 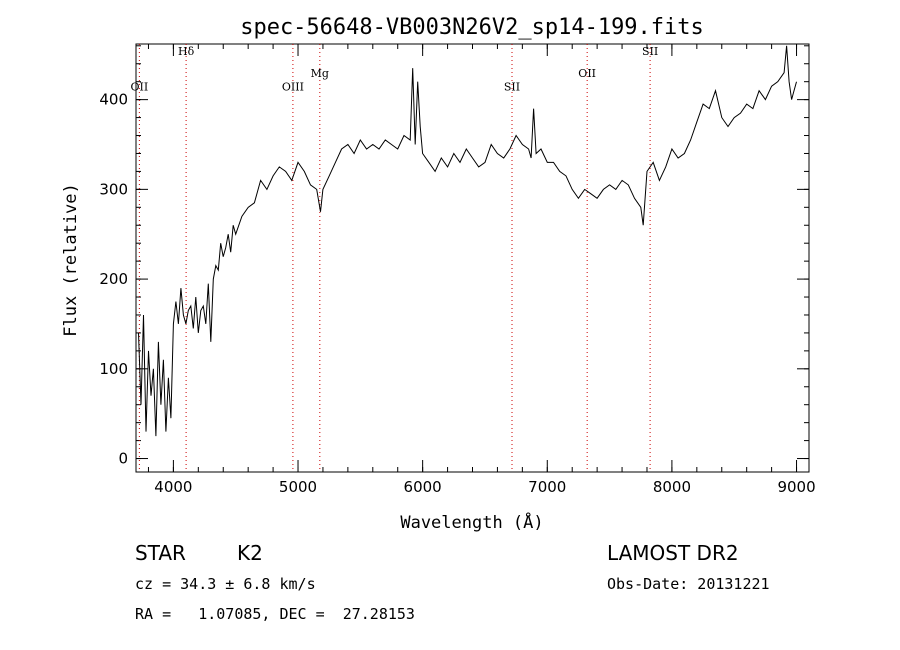 What do you see at coordinates (113, 100) in the screenshot?
I see `y-tick-label: 400` at bounding box center [113, 100].